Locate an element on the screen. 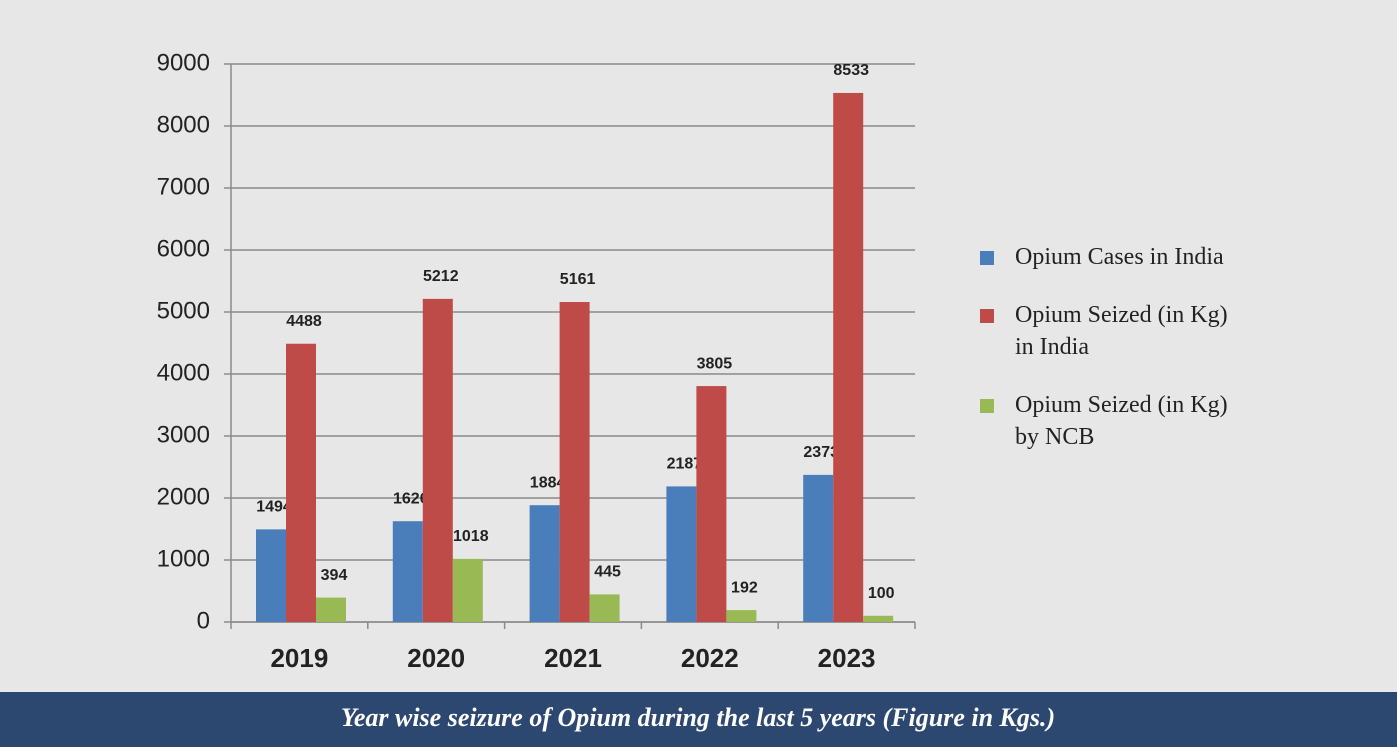 This screenshot has height=747, width=1397. data-label: 1626 is located at coordinates (411, 498).